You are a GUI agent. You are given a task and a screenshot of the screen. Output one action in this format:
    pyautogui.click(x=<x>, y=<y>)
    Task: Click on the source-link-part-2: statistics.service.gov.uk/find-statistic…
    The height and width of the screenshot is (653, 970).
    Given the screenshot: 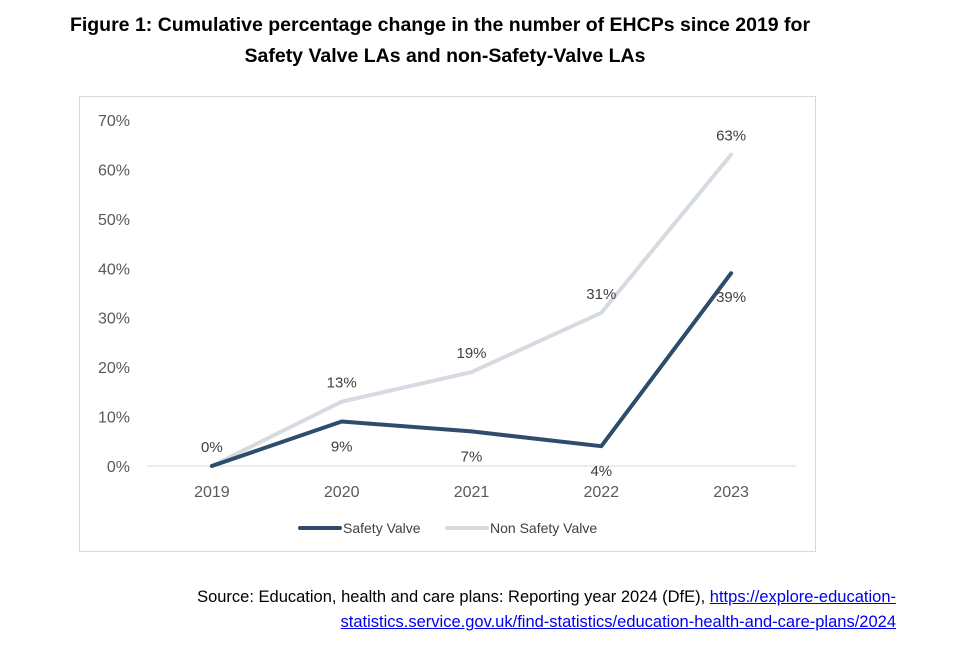 What is the action you would take?
    pyautogui.click(x=618, y=622)
    